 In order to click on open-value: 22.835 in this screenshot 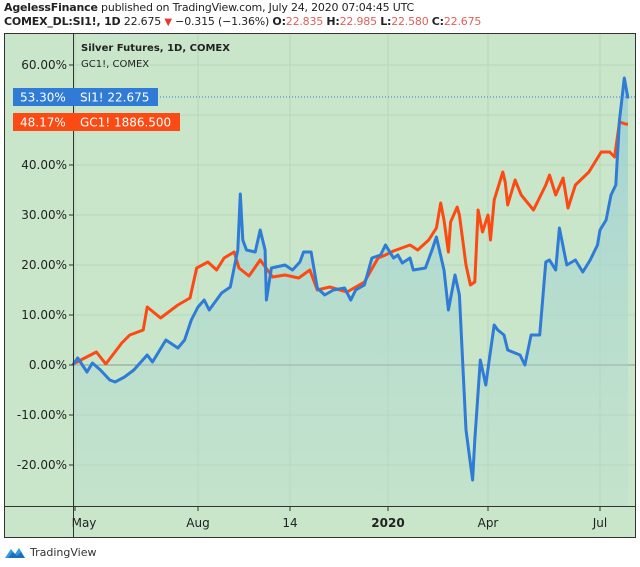, I will do `click(304, 21)`.